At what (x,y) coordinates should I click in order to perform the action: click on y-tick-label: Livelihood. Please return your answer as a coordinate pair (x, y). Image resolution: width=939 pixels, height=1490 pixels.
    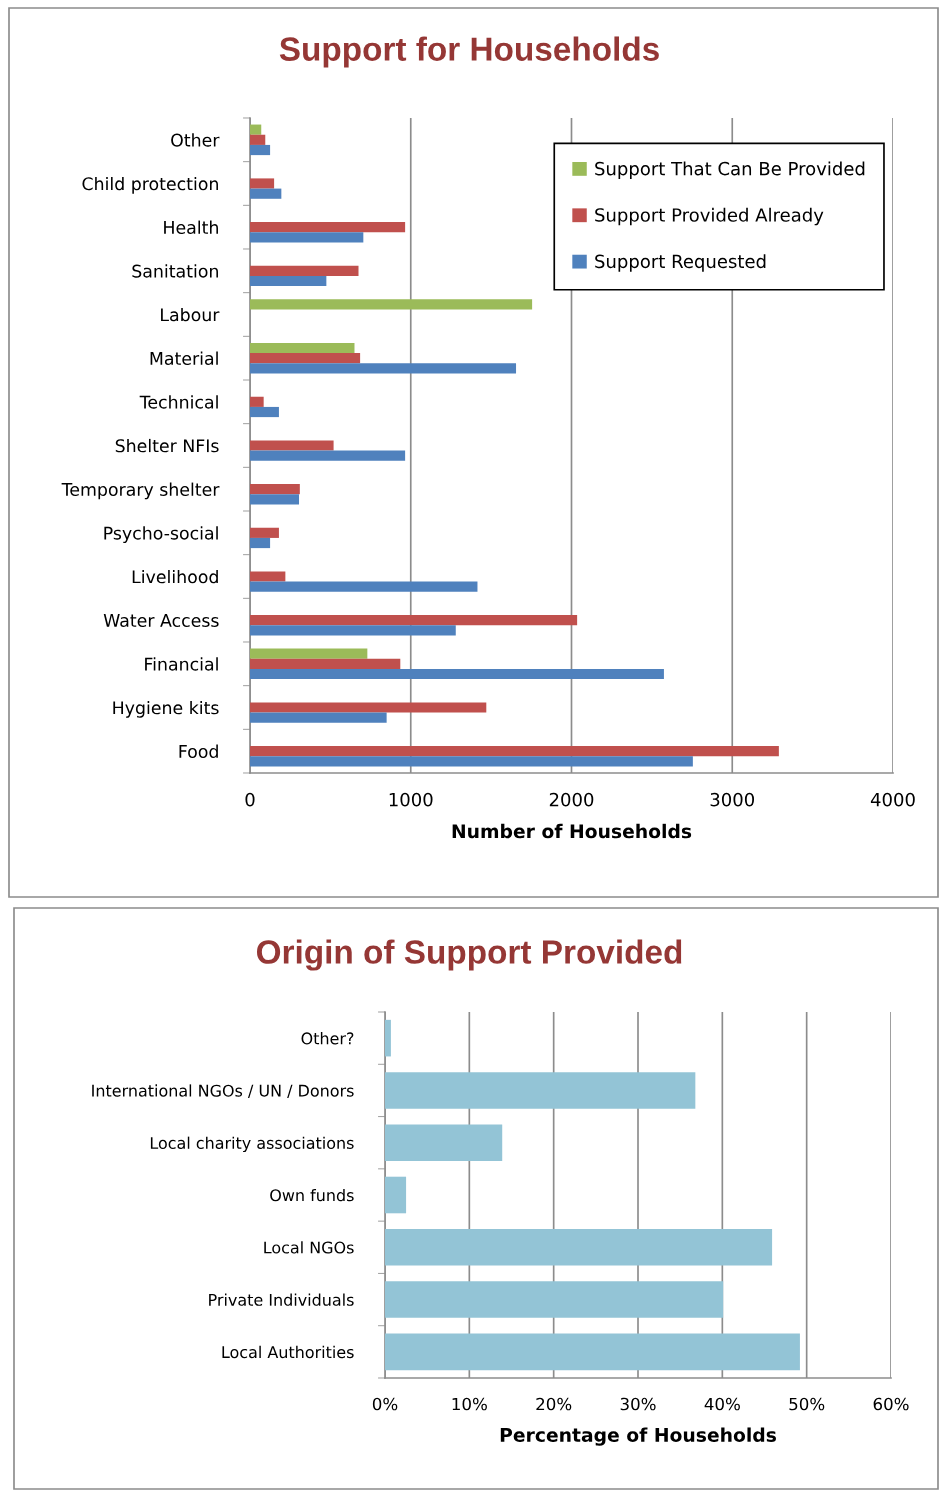
    Looking at the image, I should click on (175, 576).